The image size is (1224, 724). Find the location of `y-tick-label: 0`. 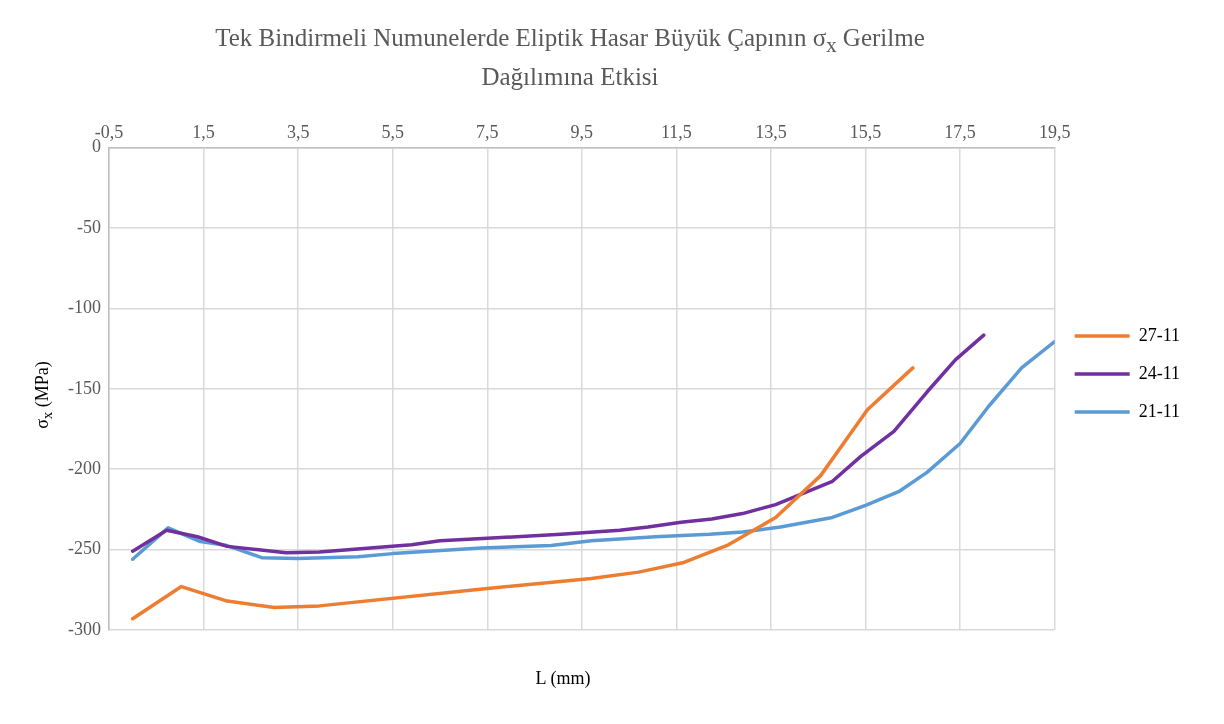

y-tick-label: 0 is located at coordinates (96, 146).